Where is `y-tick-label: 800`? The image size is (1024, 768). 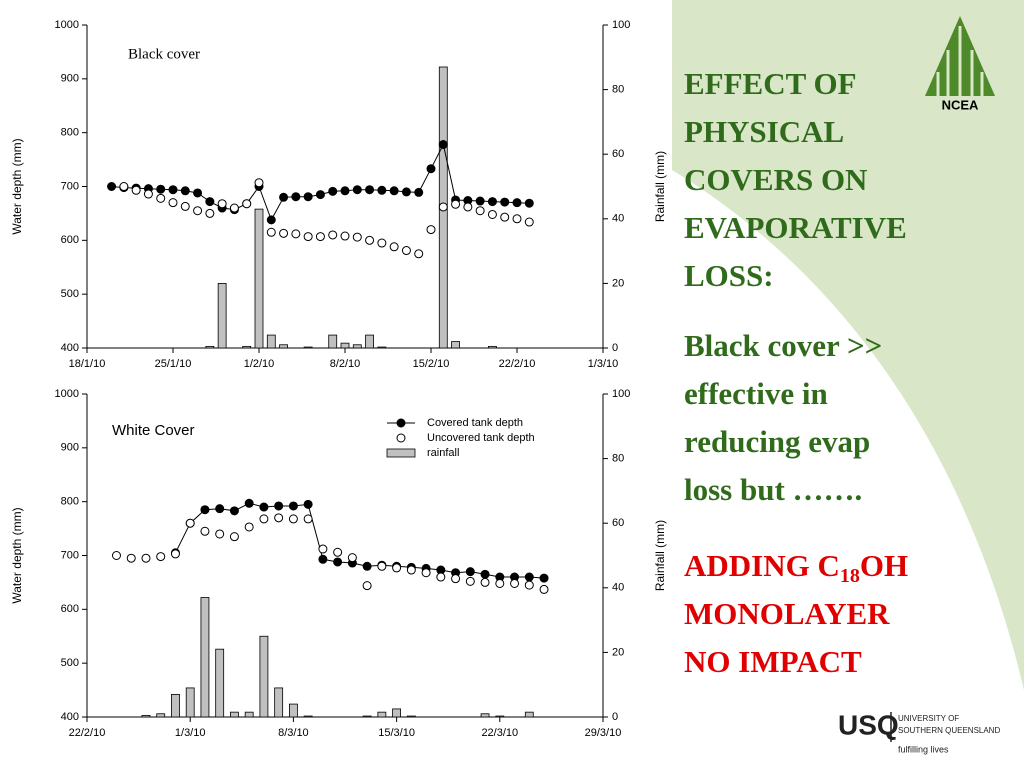
y-tick-label: 800 is located at coordinates (70, 133).